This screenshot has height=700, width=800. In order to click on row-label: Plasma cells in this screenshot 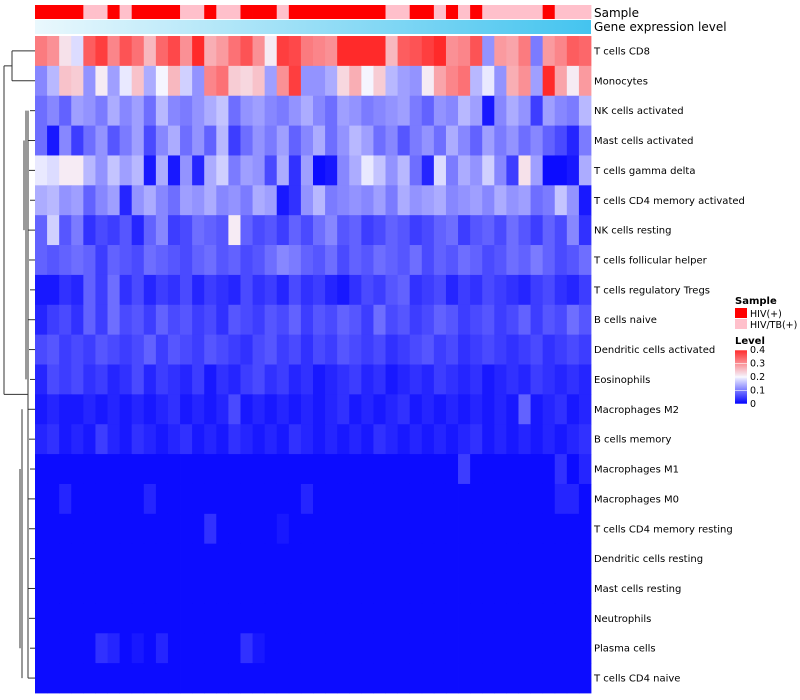, I will do `click(625, 649)`.